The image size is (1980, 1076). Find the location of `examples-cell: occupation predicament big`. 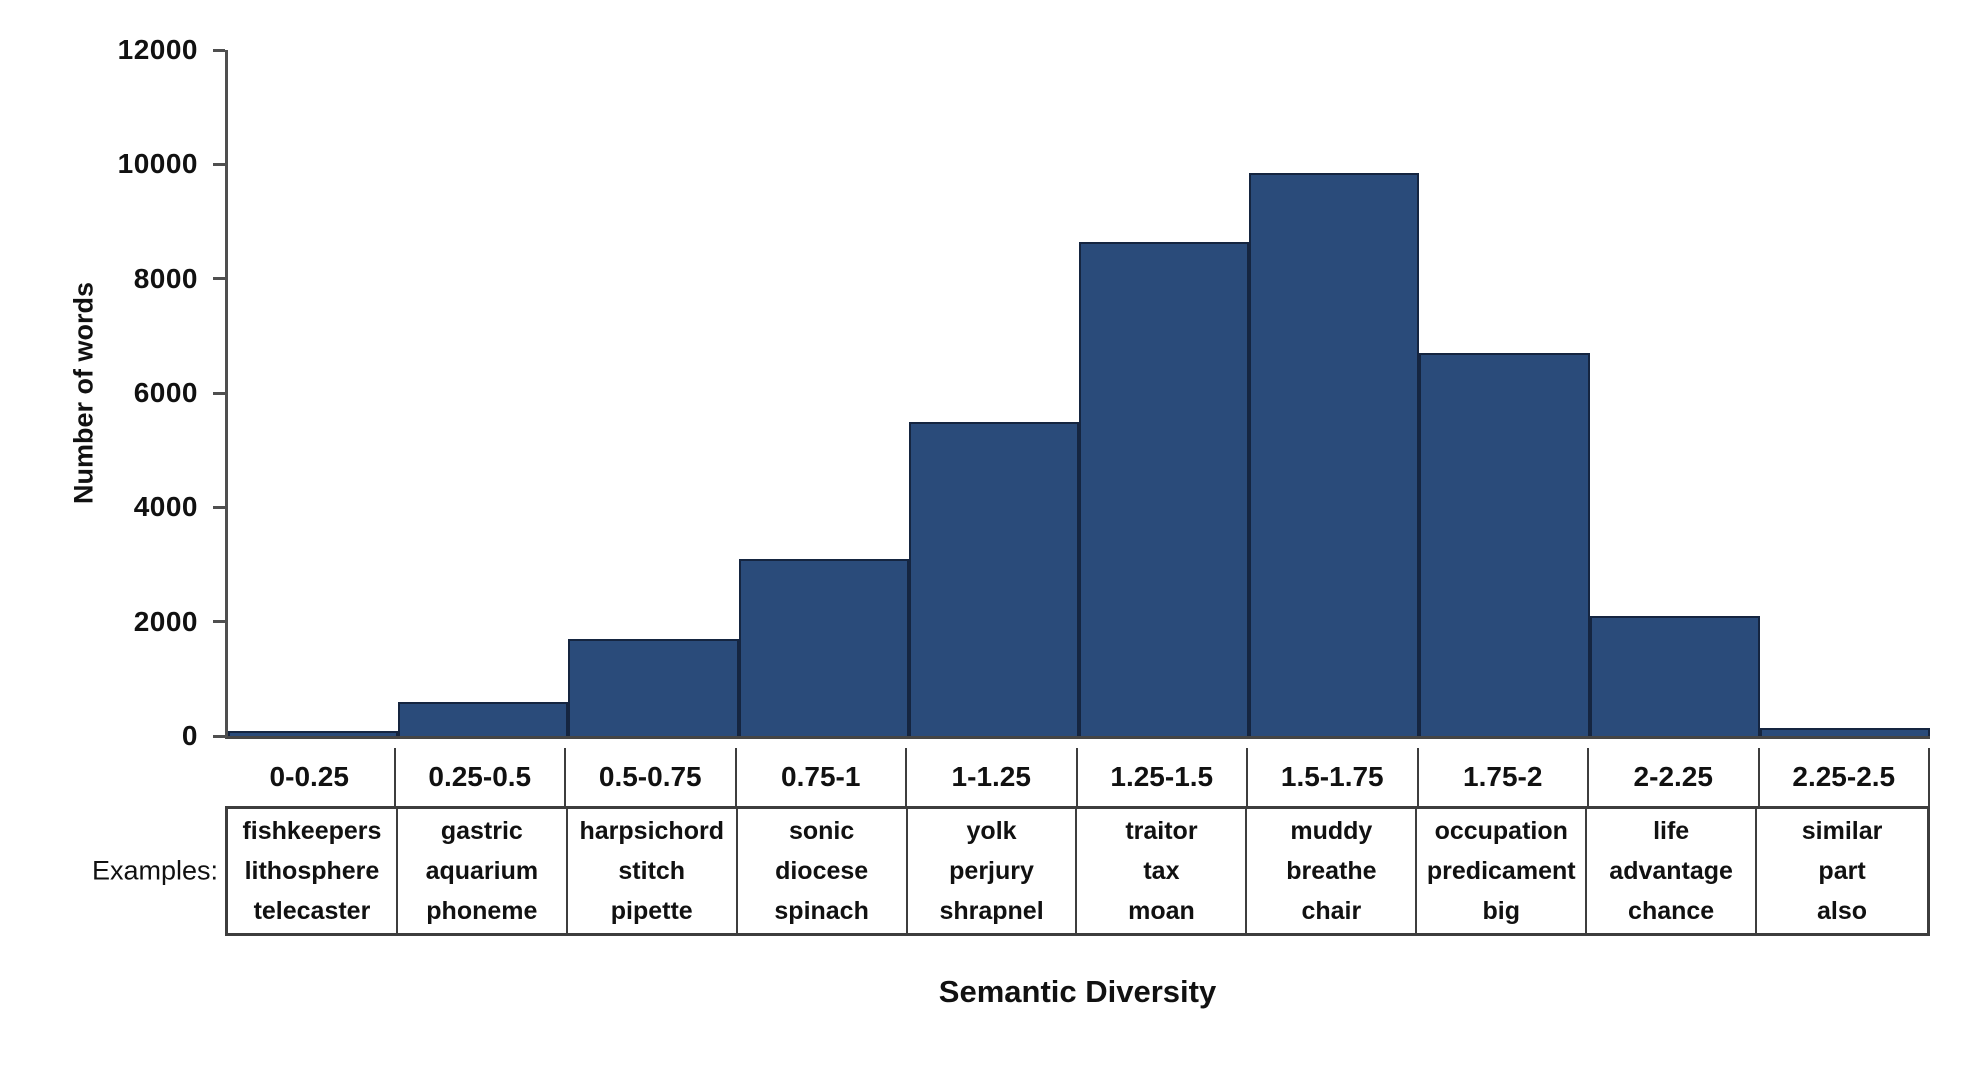

examples-cell: occupation predicament big is located at coordinates (1502, 871).